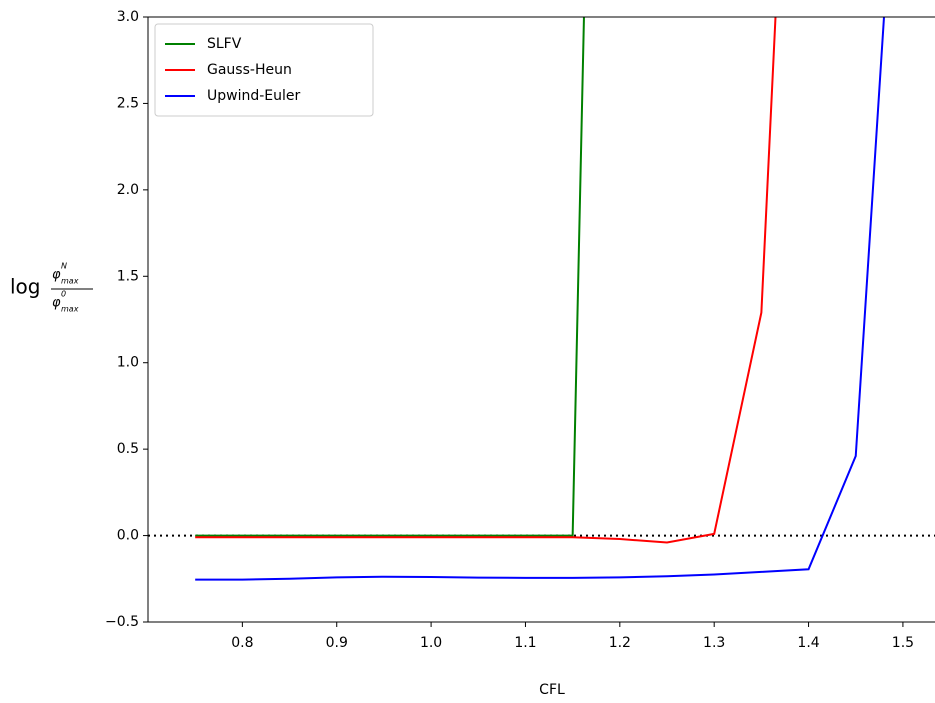 This screenshot has height=703, width=935. Describe the element at coordinates (63, 294) in the screenshot. I see `y-label-den-sup: 0` at that location.